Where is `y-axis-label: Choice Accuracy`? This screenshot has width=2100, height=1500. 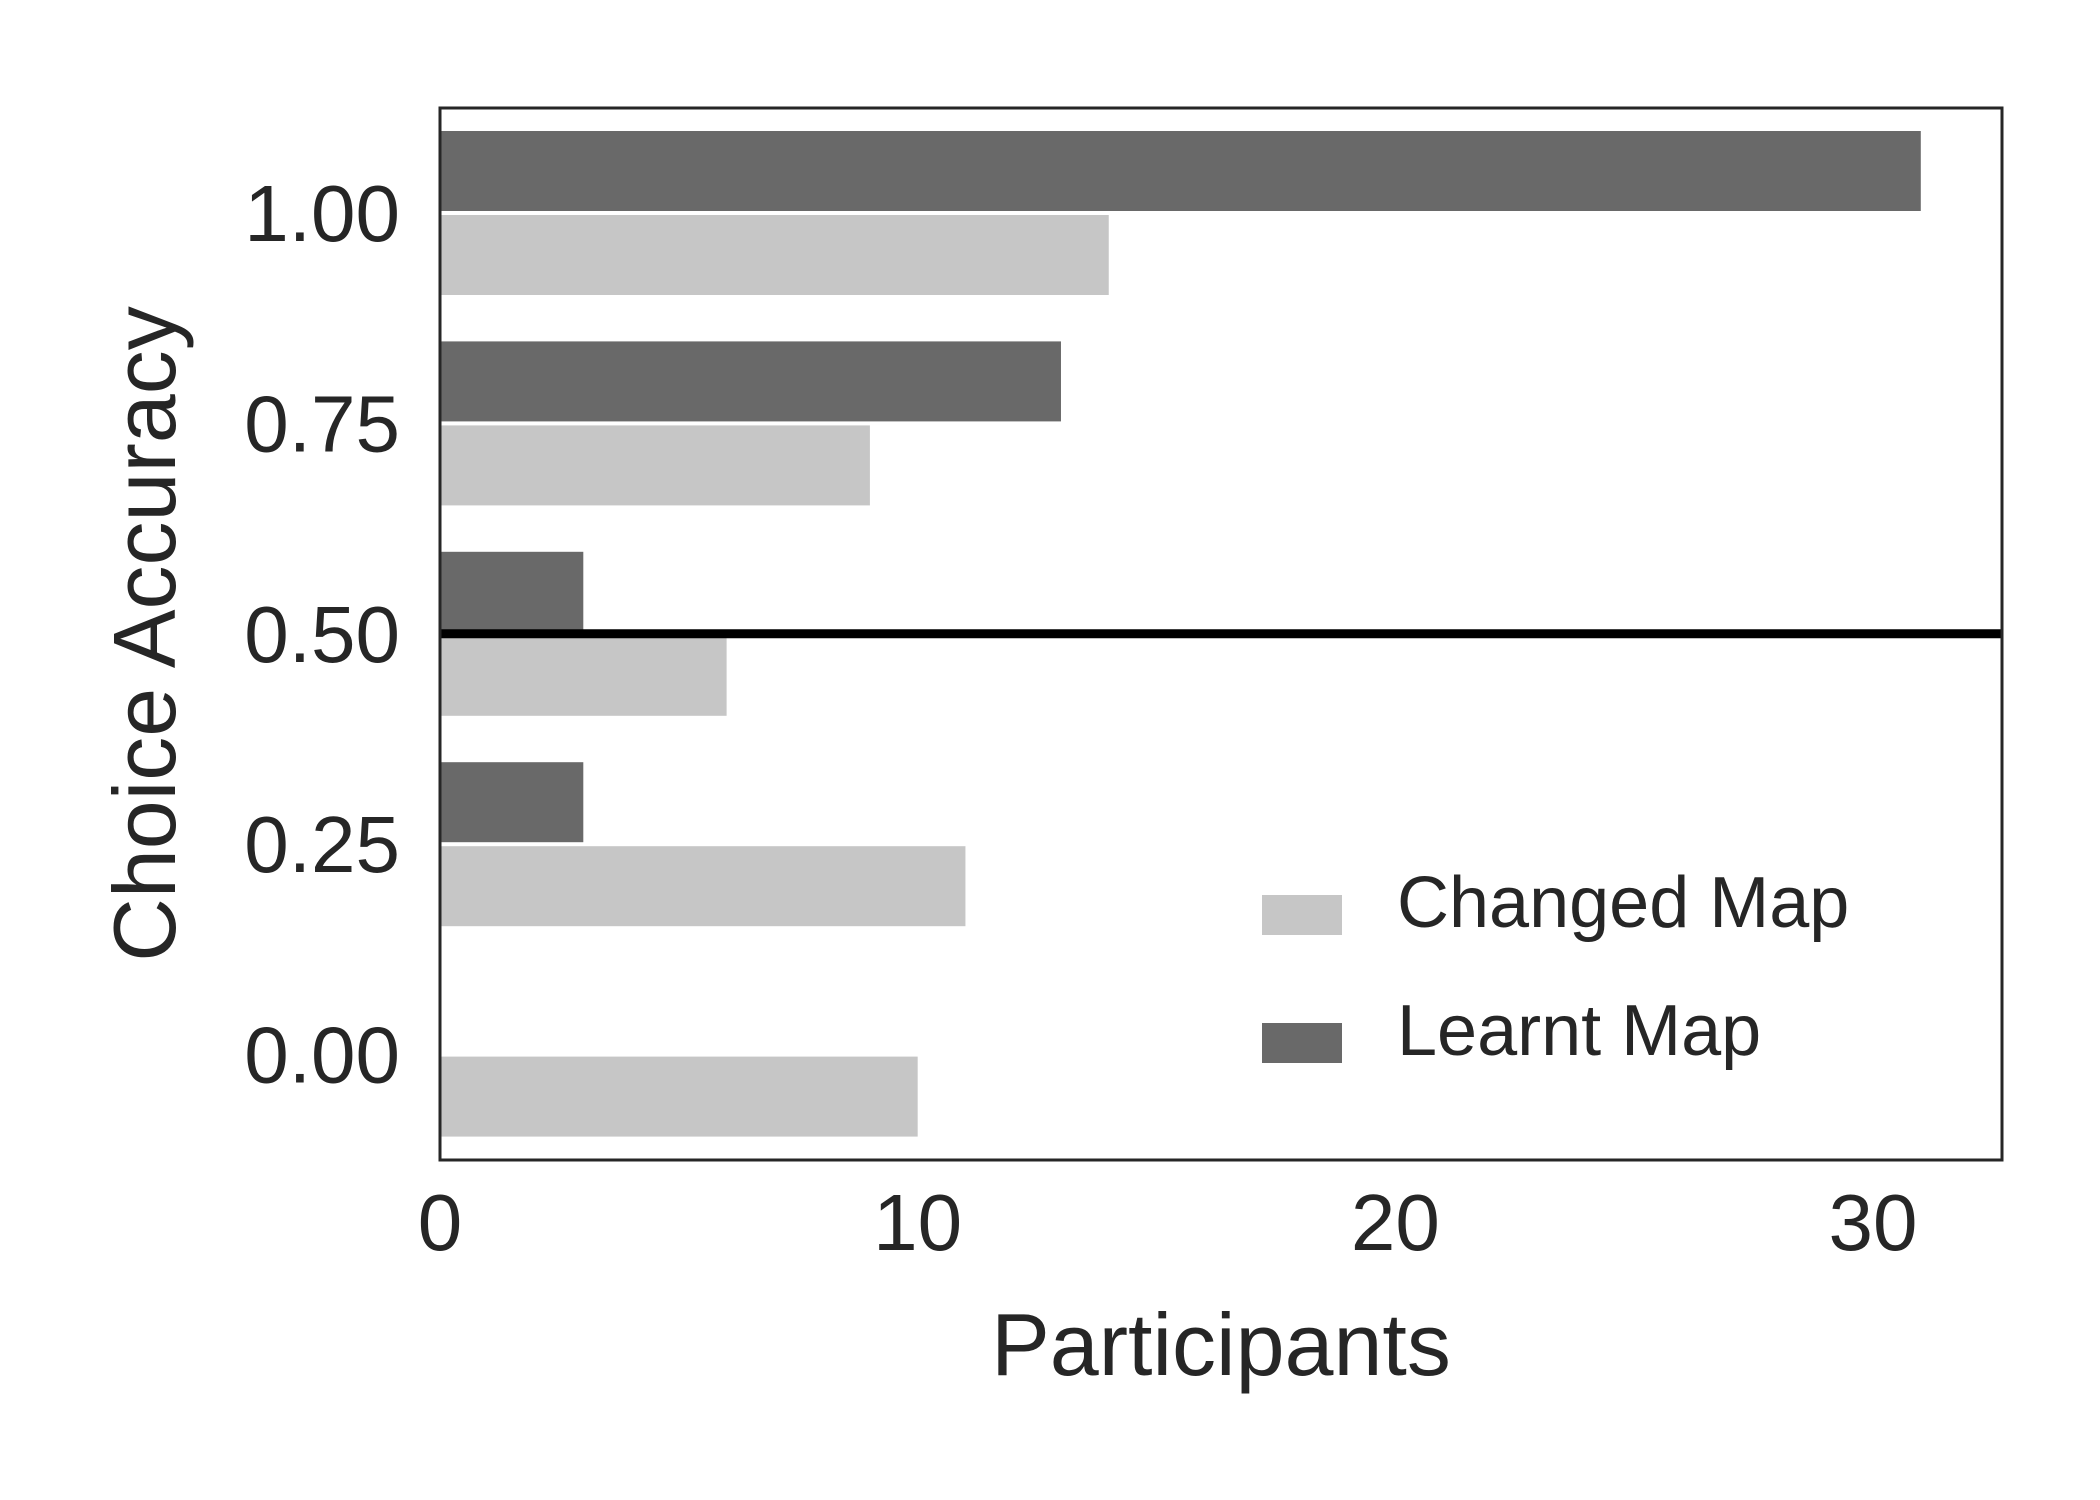 y-axis-label: Choice Accuracy is located at coordinates (144, 633).